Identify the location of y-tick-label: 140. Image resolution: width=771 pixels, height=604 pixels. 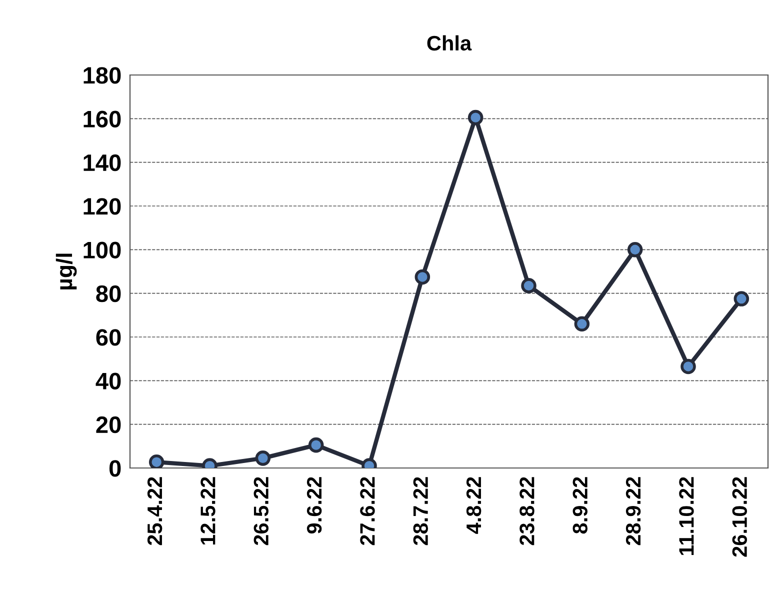
(102, 163).